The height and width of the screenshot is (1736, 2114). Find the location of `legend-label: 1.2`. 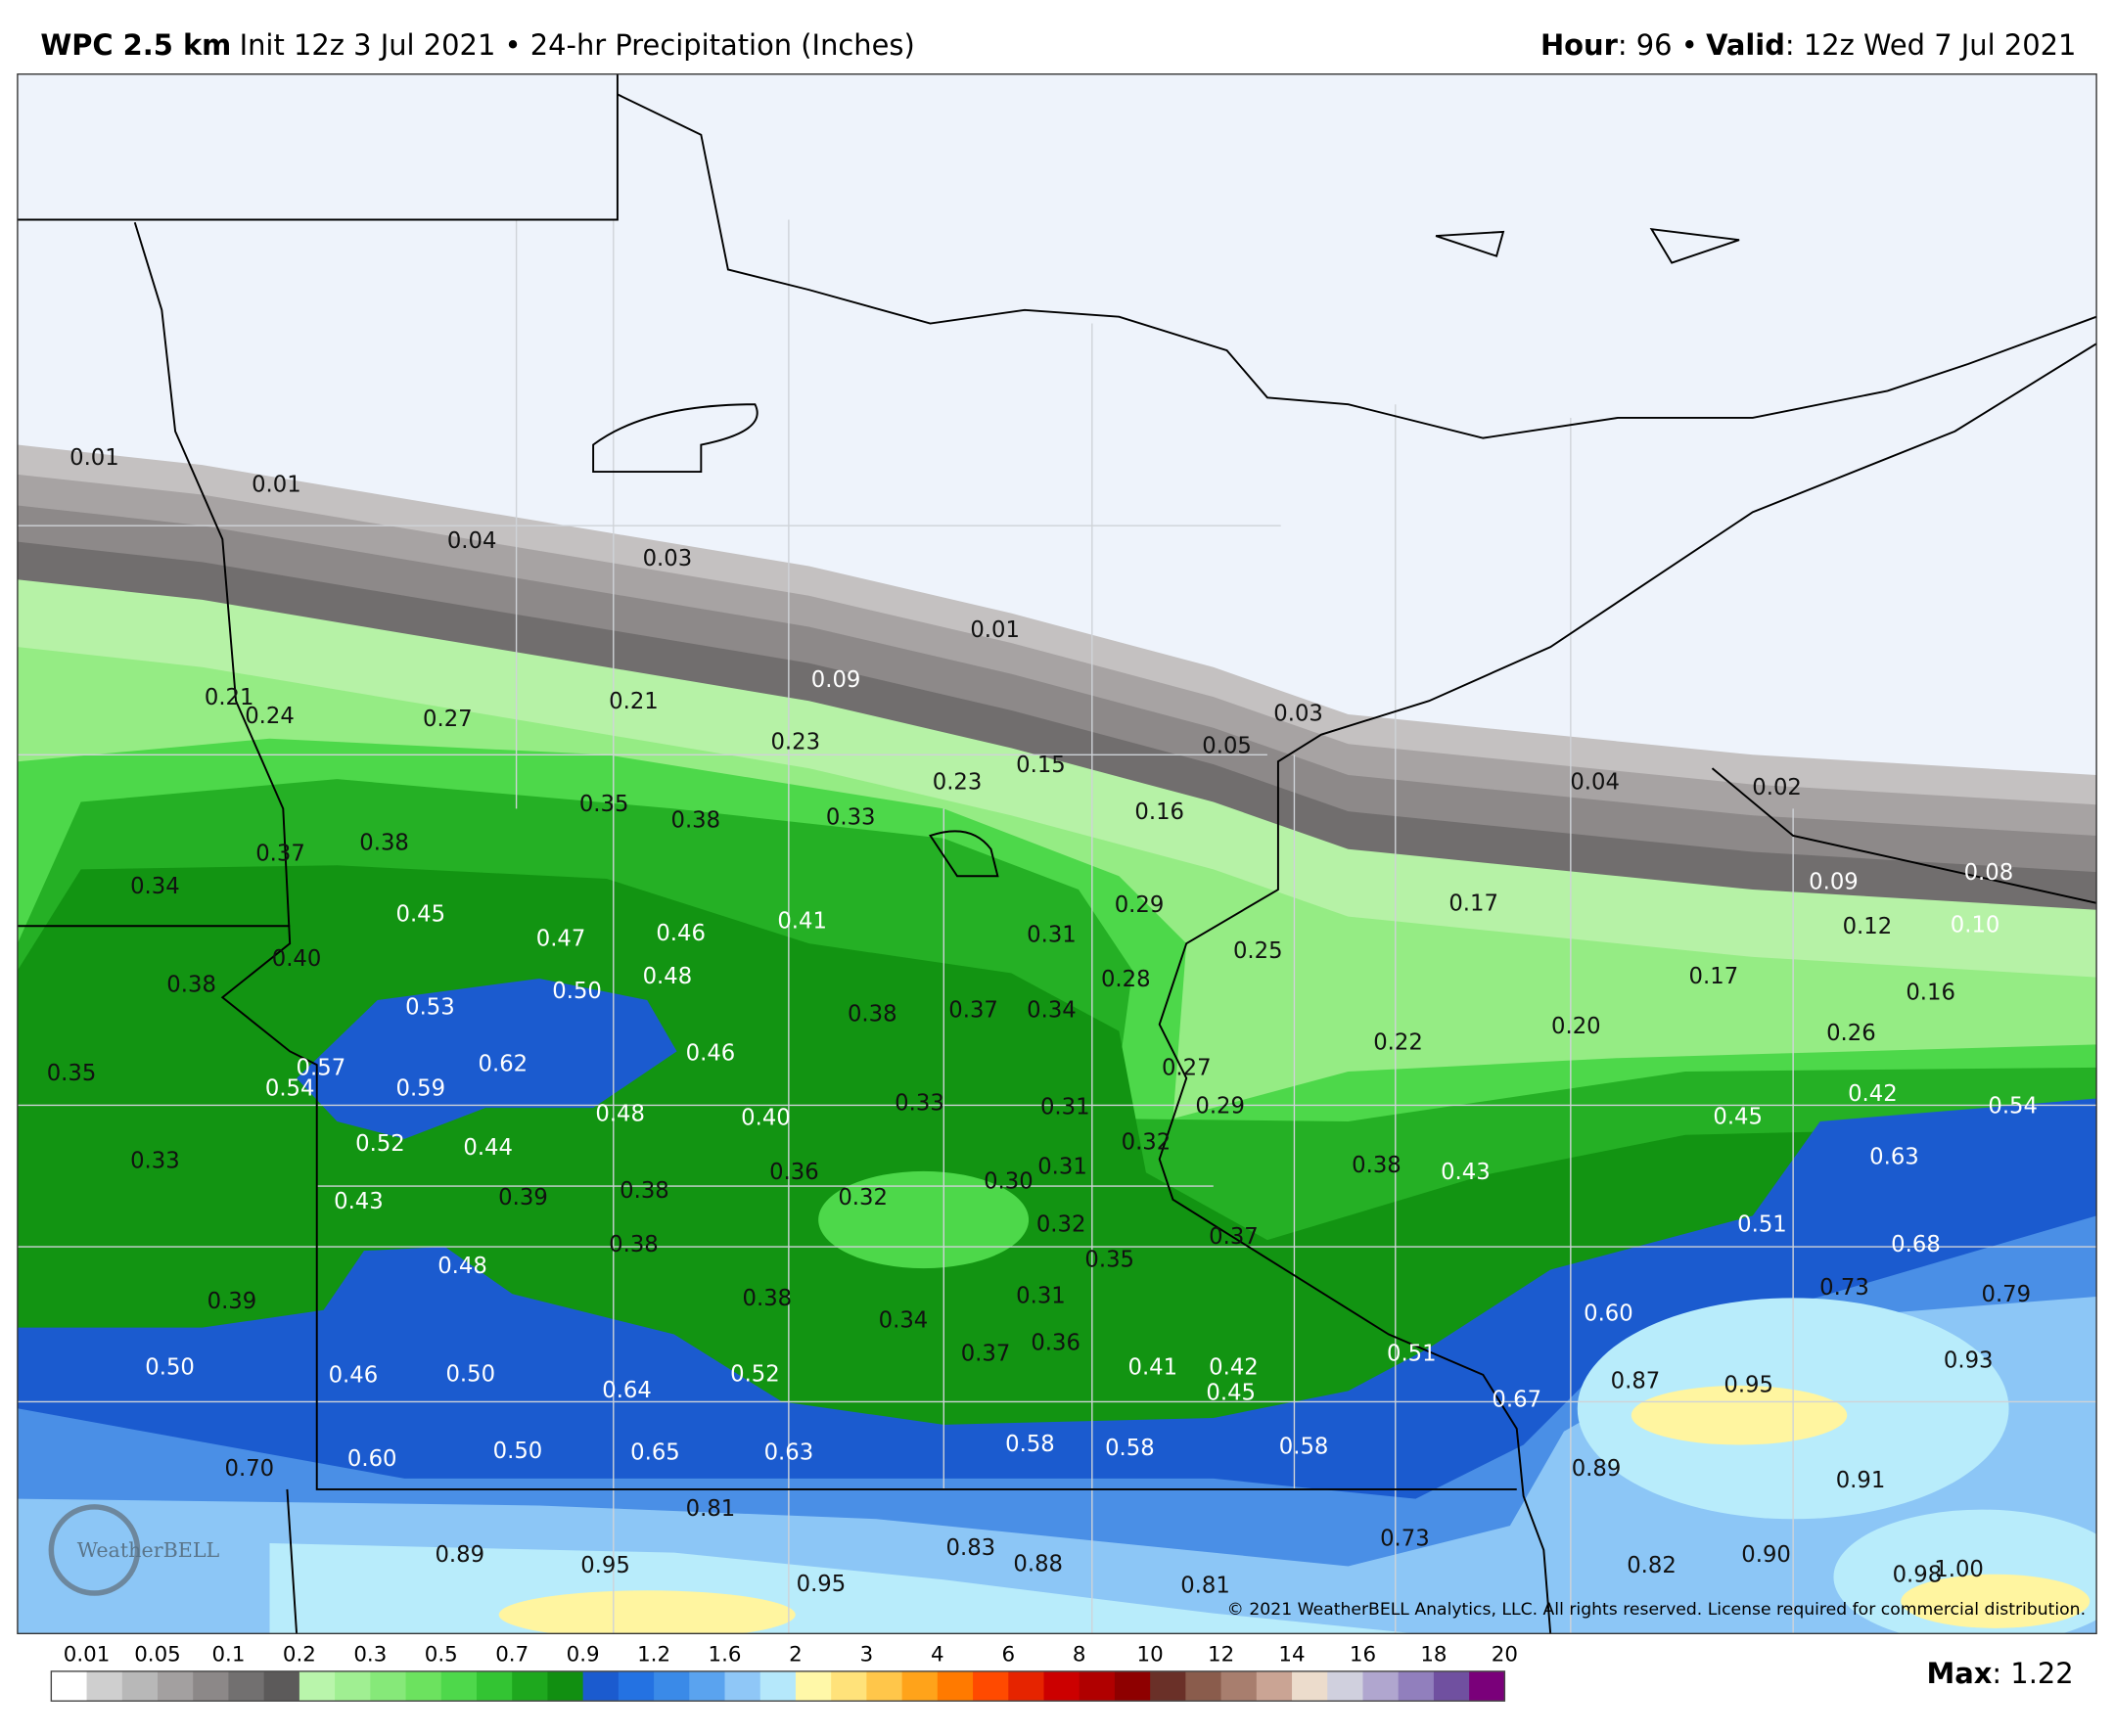

legend-label: 1.2 is located at coordinates (653, 1654).